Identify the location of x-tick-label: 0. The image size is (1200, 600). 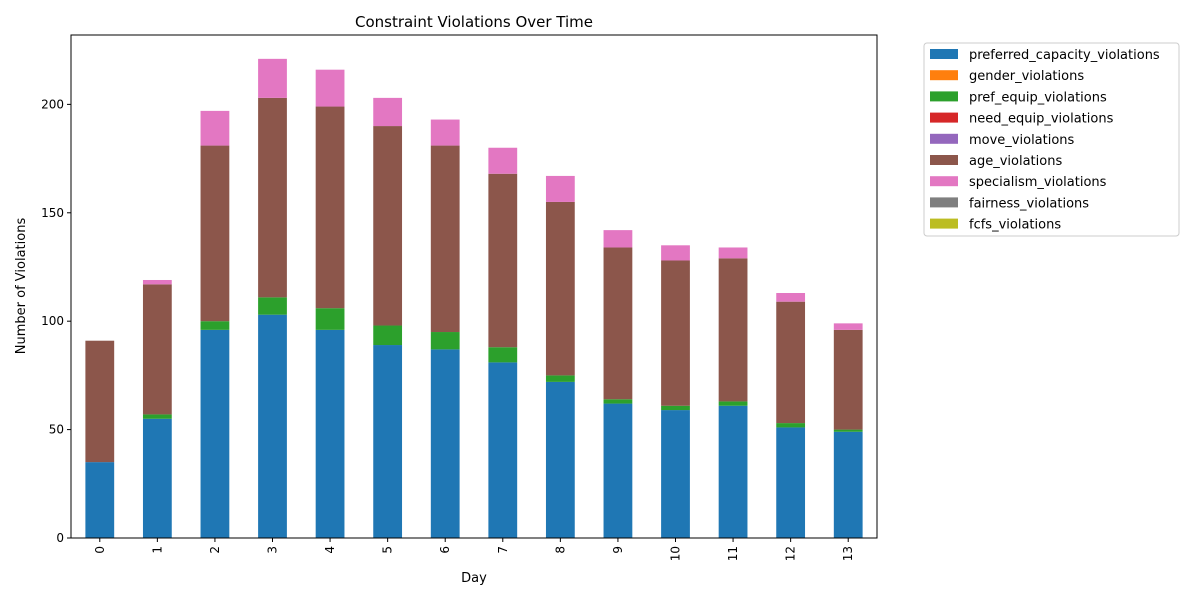
(100, 550).